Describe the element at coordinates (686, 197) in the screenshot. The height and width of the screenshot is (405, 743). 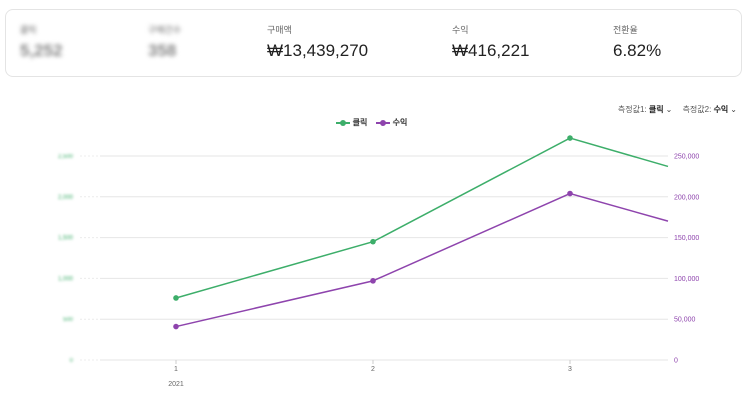
I see `y-right-tick-label: 200,000` at that location.